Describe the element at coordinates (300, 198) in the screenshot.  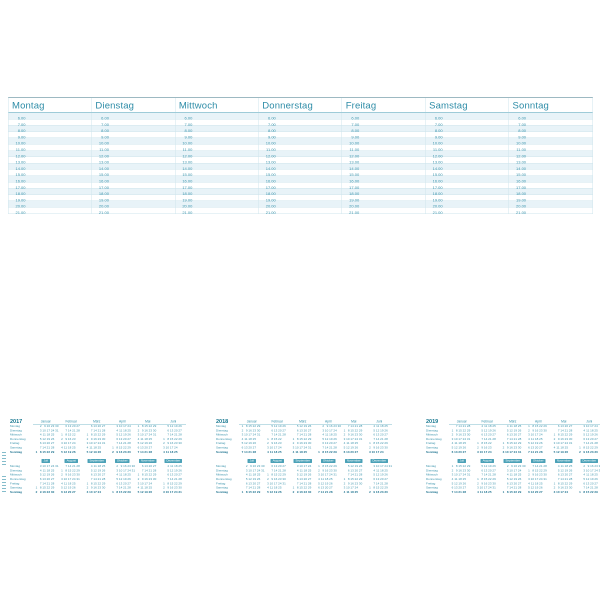
I see `time-row: 19.00 19.00 19.00 19.00 19.00 19.00 19.00` at that location.